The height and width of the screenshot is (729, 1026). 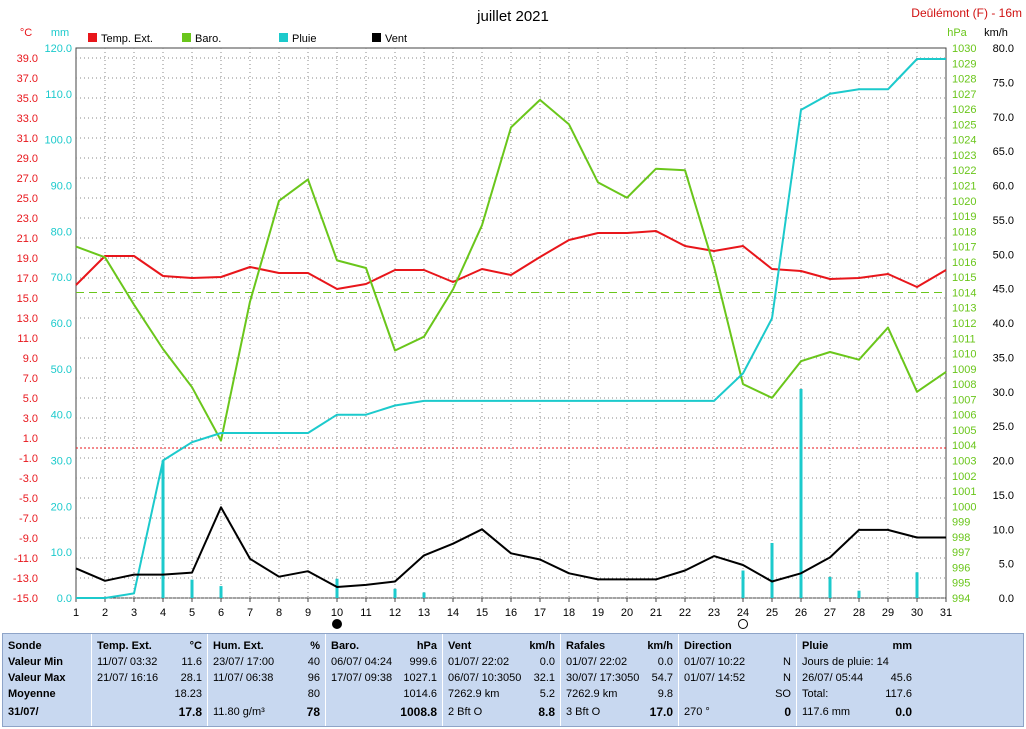 What do you see at coordinates (815, 646) in the screenshot?
I see `rain-title: Pluie` at bounding box center [815, 646].